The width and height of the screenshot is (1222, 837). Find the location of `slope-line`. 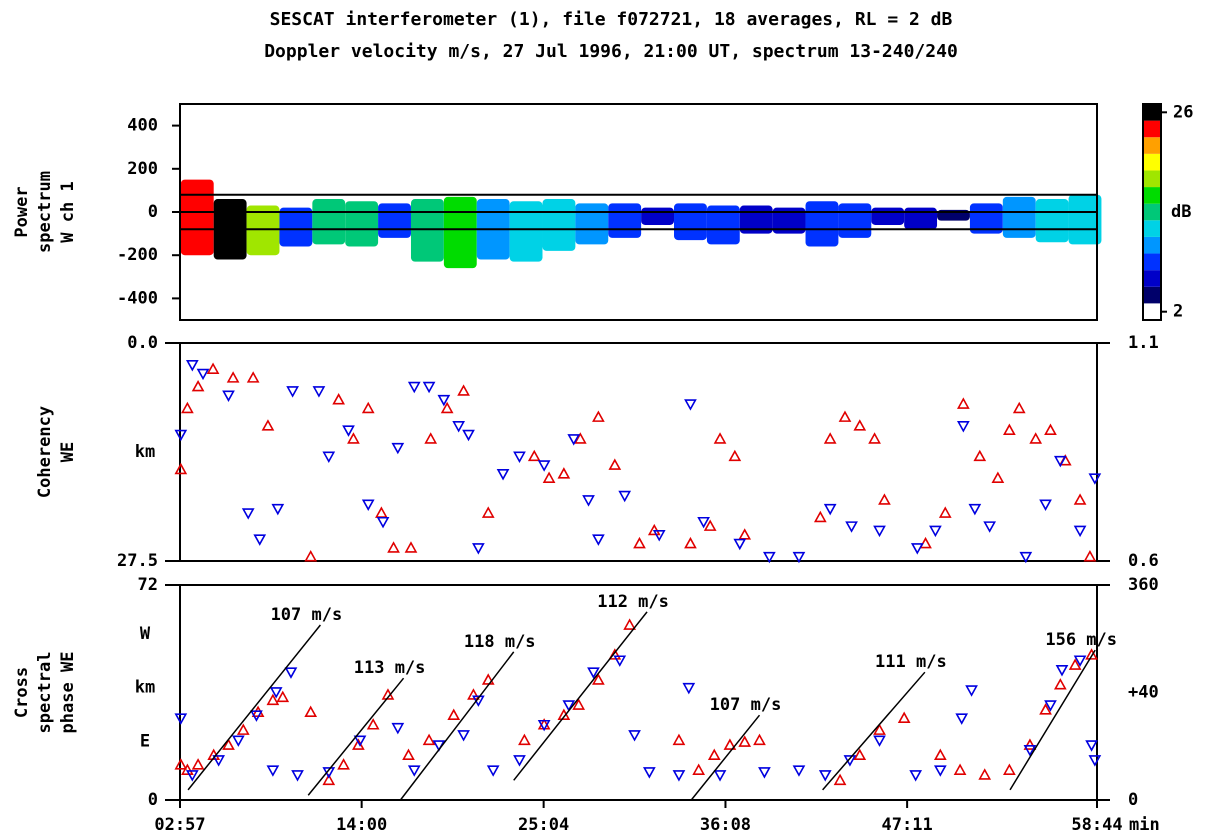

slope-line is located at coordinates (874, 731).